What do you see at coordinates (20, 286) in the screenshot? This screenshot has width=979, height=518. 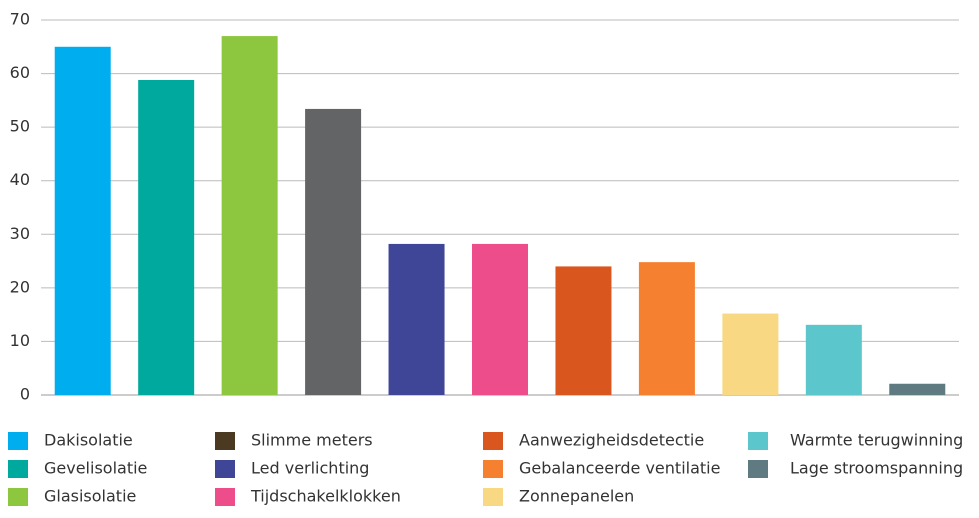 I see `y-tick-label: 20` at bounding box center [20, 286].